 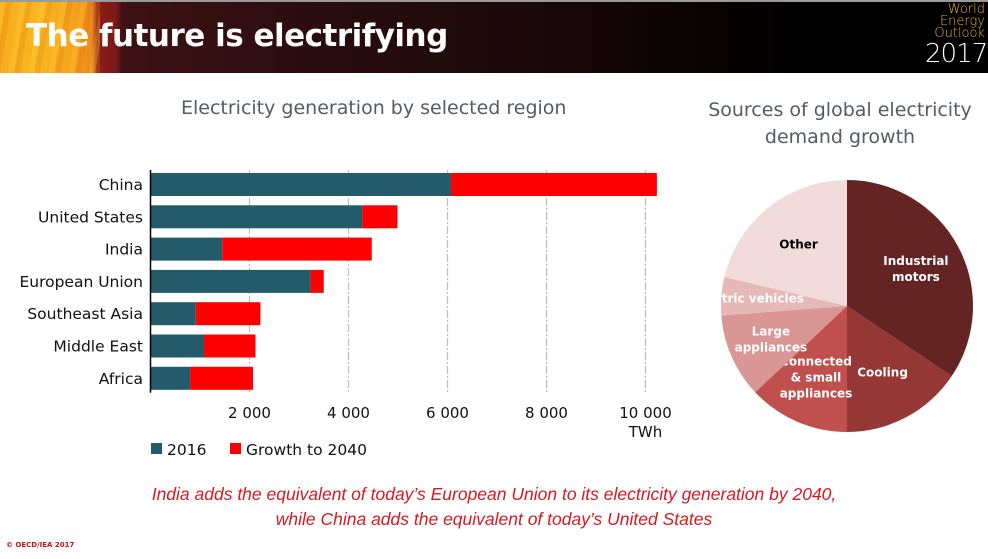 I want to click on category-label: Africa, so click(x=121, y=379).